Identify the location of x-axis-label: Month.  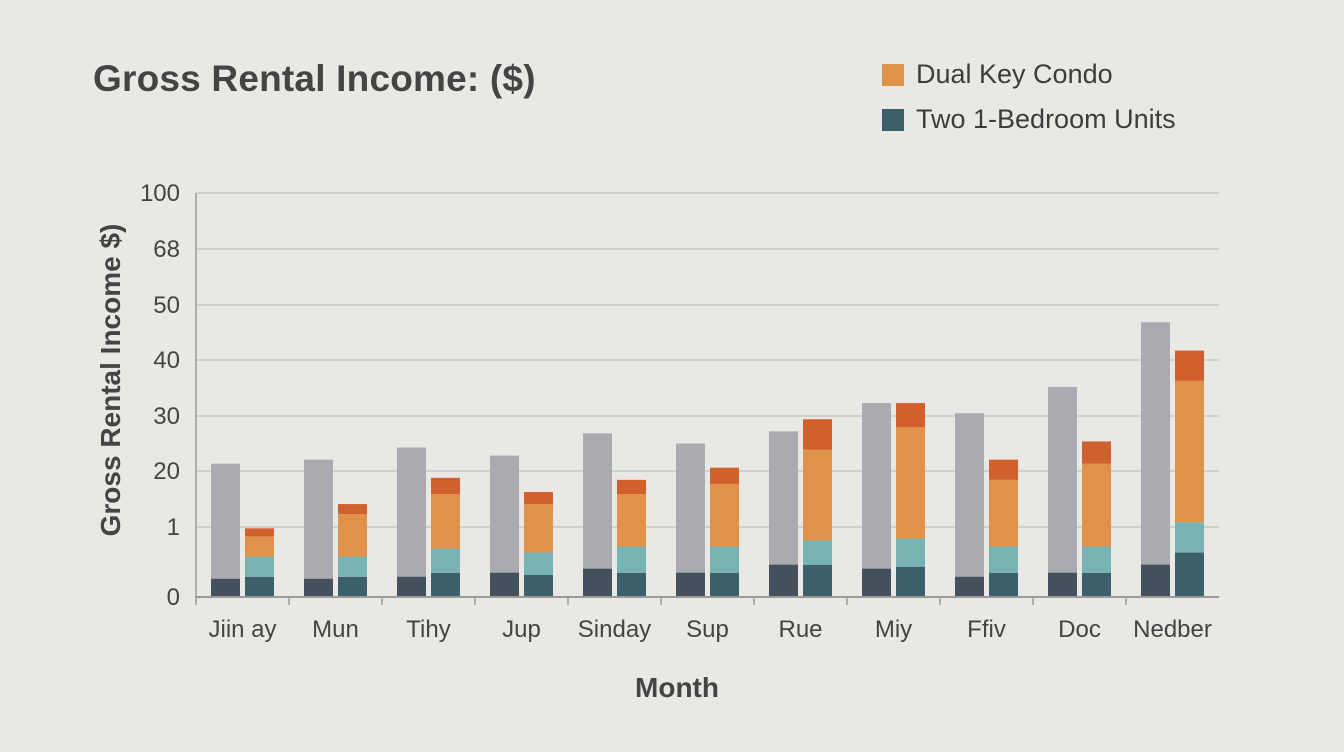
(677, 687).